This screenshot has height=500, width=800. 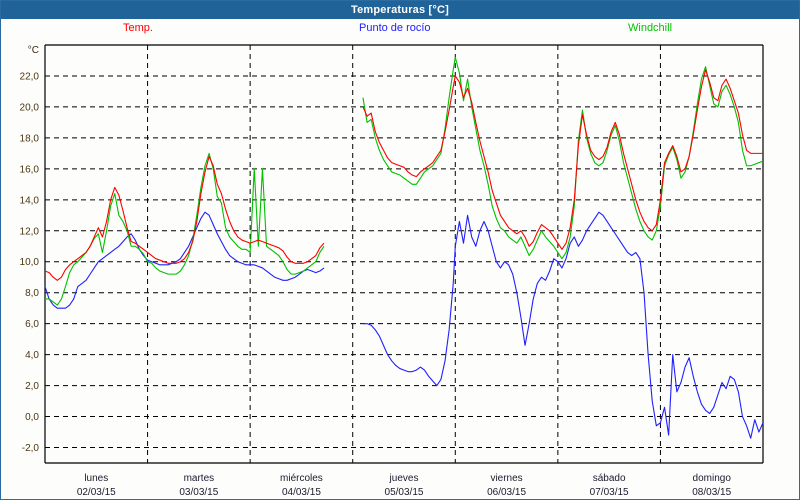 What do you see at coordinates (301, 478) in the screenshot?
I see `x-tick-label-day: miércoles` at bounding box center [301, 478].